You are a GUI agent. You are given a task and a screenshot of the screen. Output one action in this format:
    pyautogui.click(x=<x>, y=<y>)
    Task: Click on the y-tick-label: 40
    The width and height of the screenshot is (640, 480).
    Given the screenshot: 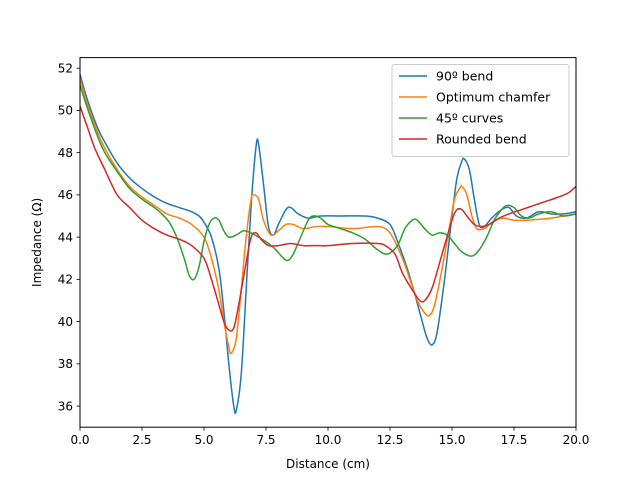 What is the action you would take?
    pyautogui.click(x=65, y=322)
    